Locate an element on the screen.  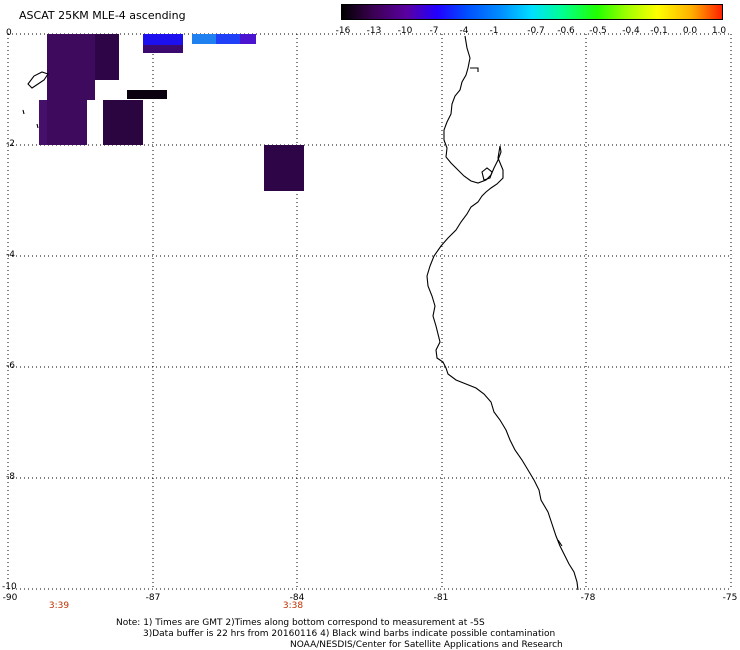
colorbar-tick: -10 is located at coordinates (405, 31).